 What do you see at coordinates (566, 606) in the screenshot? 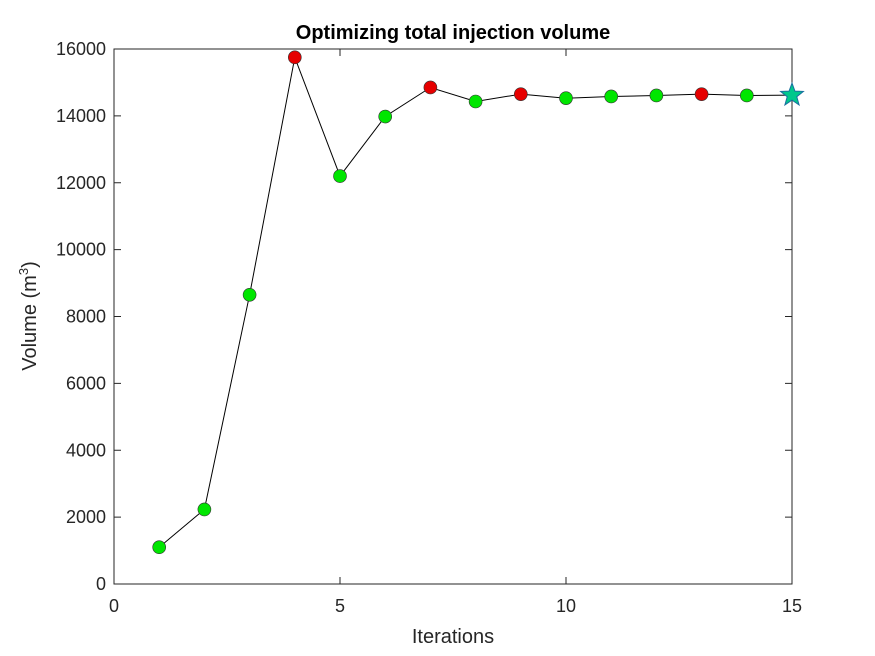
I see `x-tick-label: 10` at bounding box center [566, 606].